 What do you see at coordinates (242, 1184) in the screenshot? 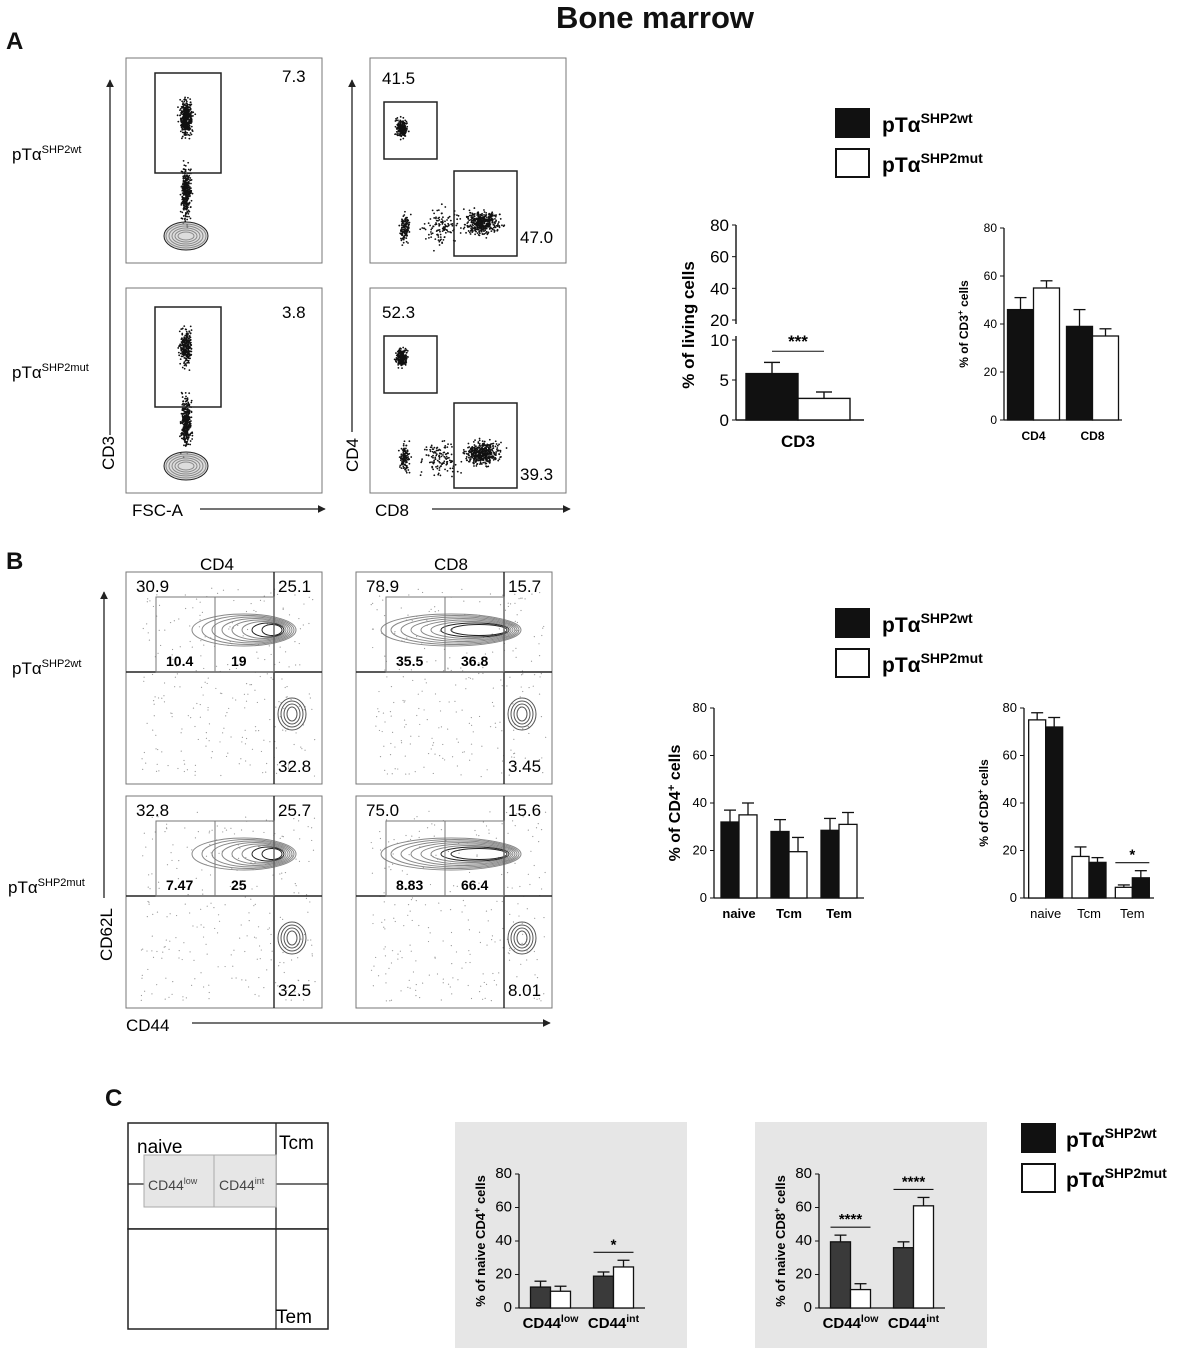
I see `cd44-int-label: CD44int` at bounding box center [242, 1184].